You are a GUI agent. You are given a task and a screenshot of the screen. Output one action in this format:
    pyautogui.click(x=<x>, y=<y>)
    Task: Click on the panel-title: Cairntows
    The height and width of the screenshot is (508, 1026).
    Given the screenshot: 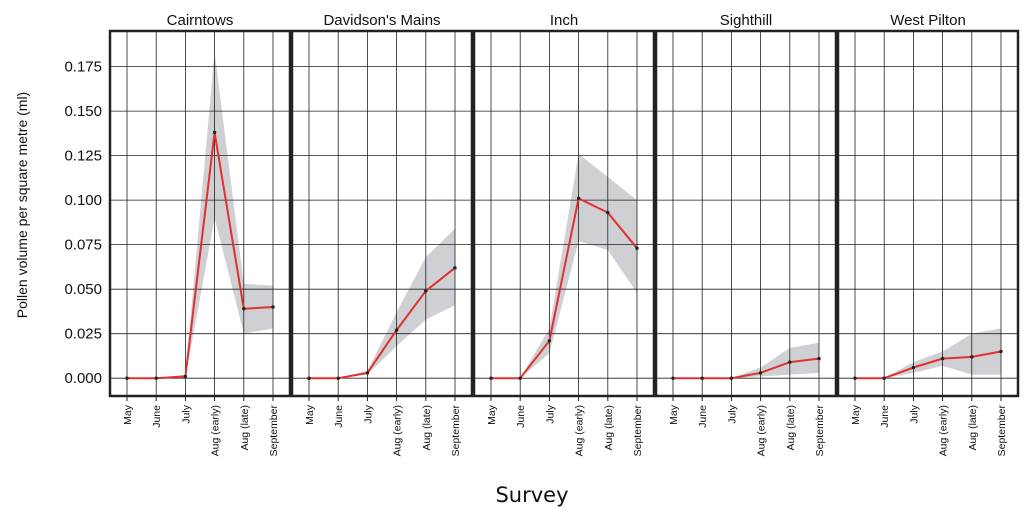 What is the action you would take?
    pyautogui.click(x=200, y=20)
    